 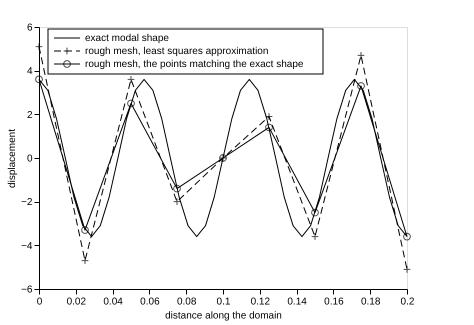 I want to click on y-axis-title: displacement, so click(x=12, y=158).